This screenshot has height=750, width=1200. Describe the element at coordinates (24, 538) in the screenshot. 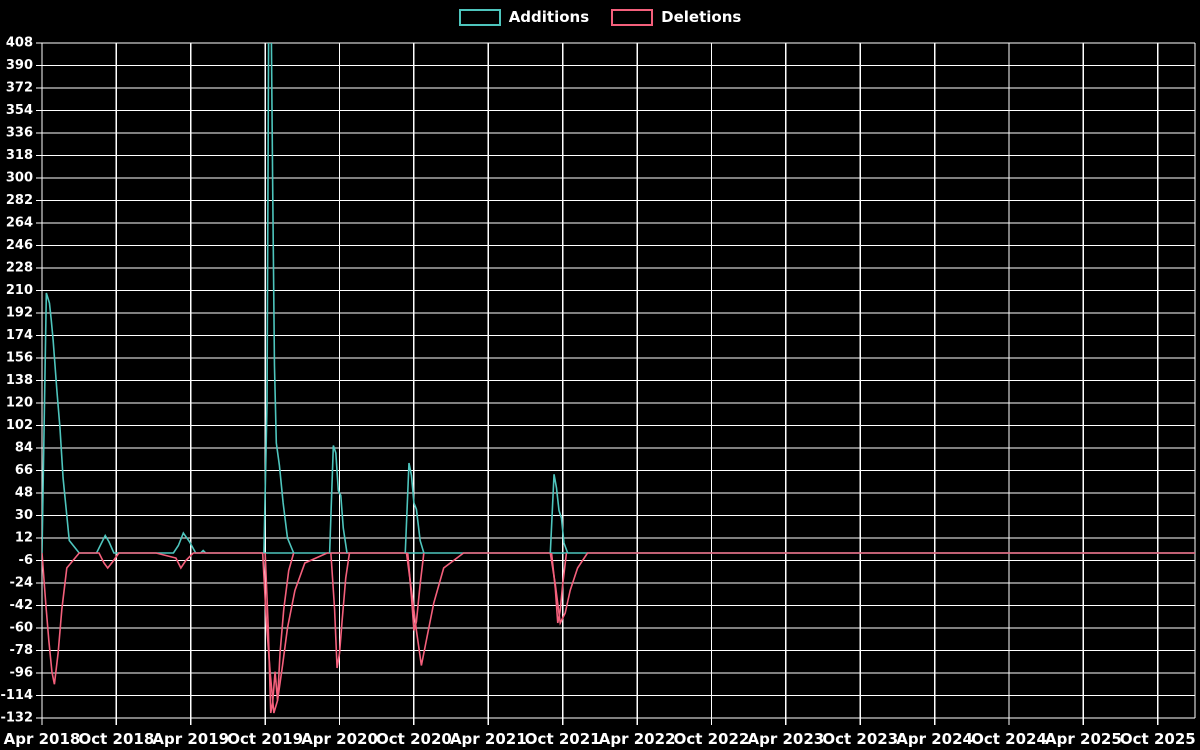

I see `y-tick-label: 12` at that location.